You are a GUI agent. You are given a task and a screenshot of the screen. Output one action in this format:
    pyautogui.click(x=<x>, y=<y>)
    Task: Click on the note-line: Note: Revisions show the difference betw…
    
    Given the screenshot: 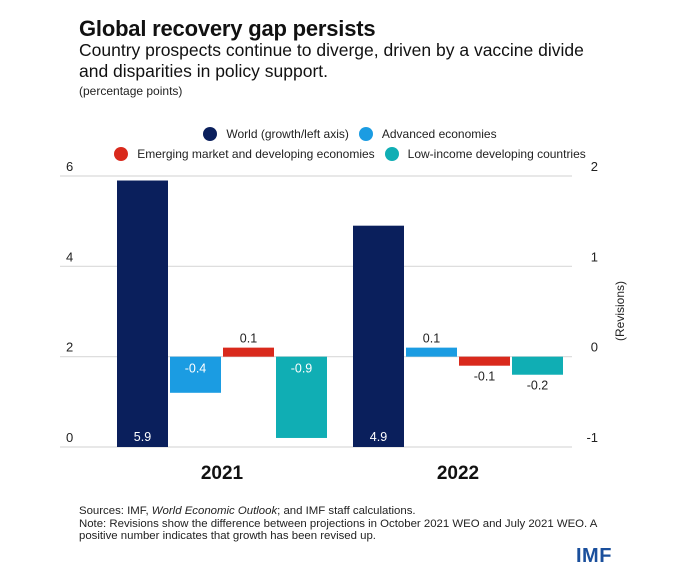 What is the action you would take?
    pyautogui.click(x=338, y=530)
    